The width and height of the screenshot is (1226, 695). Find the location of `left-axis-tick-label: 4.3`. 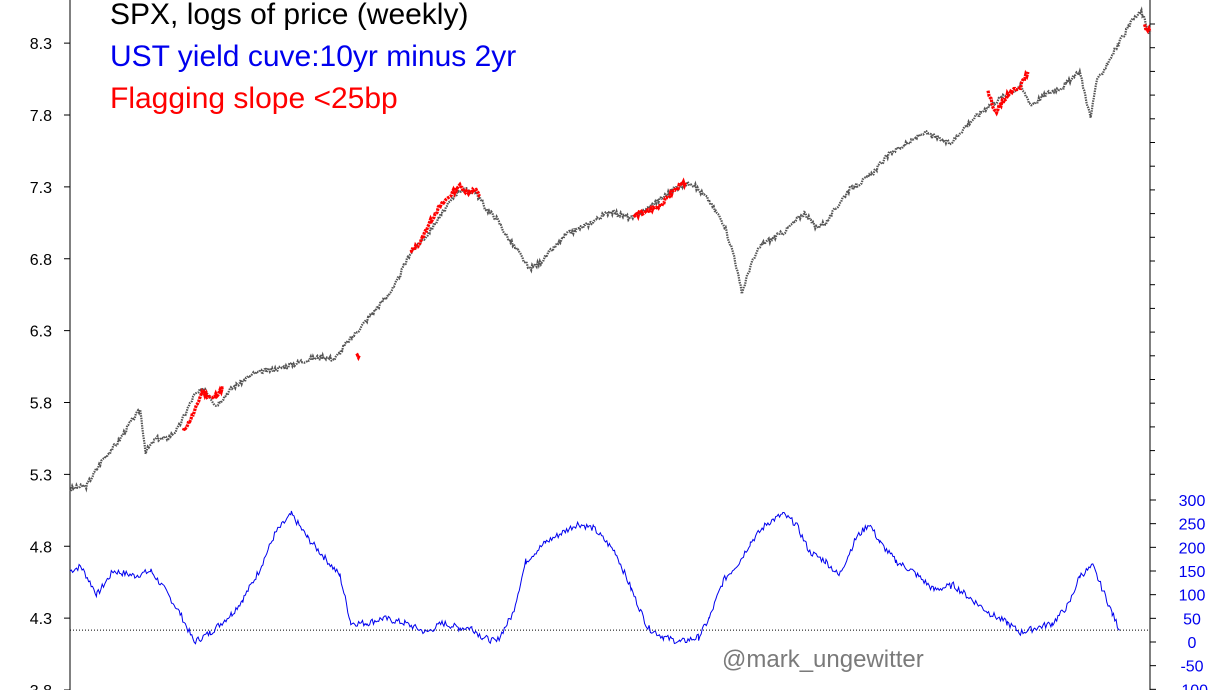

left-axis-tick-label: 4.3 is located at coordinates (41, 619).